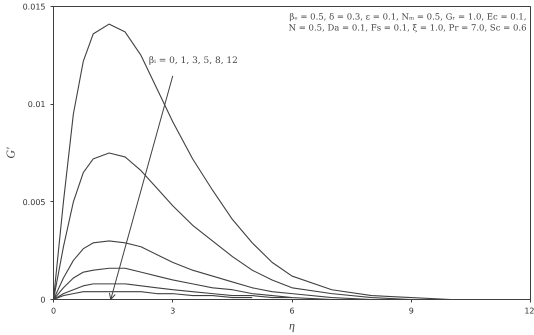 This screenshot has height=335, width=534. What do you see at coordinates (529, 311) in the screenshot?
I see `x-tick-label: 12` at bounding box center [529, 311].